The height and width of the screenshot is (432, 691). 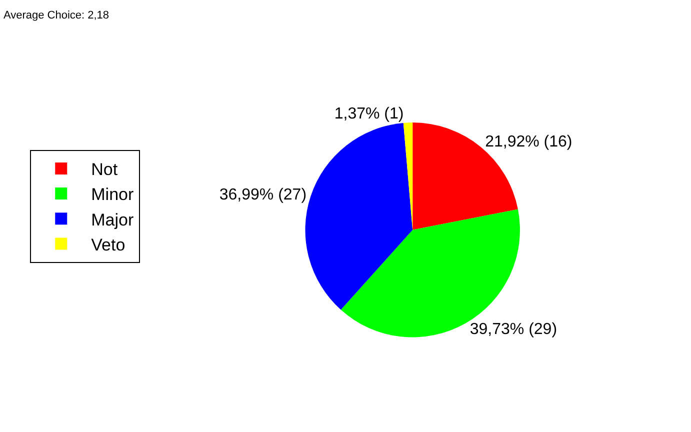 What do you see at coordinates (112, 220) in the screenshot?
I see `legend-label: Major` at bounding box center [112, 220].